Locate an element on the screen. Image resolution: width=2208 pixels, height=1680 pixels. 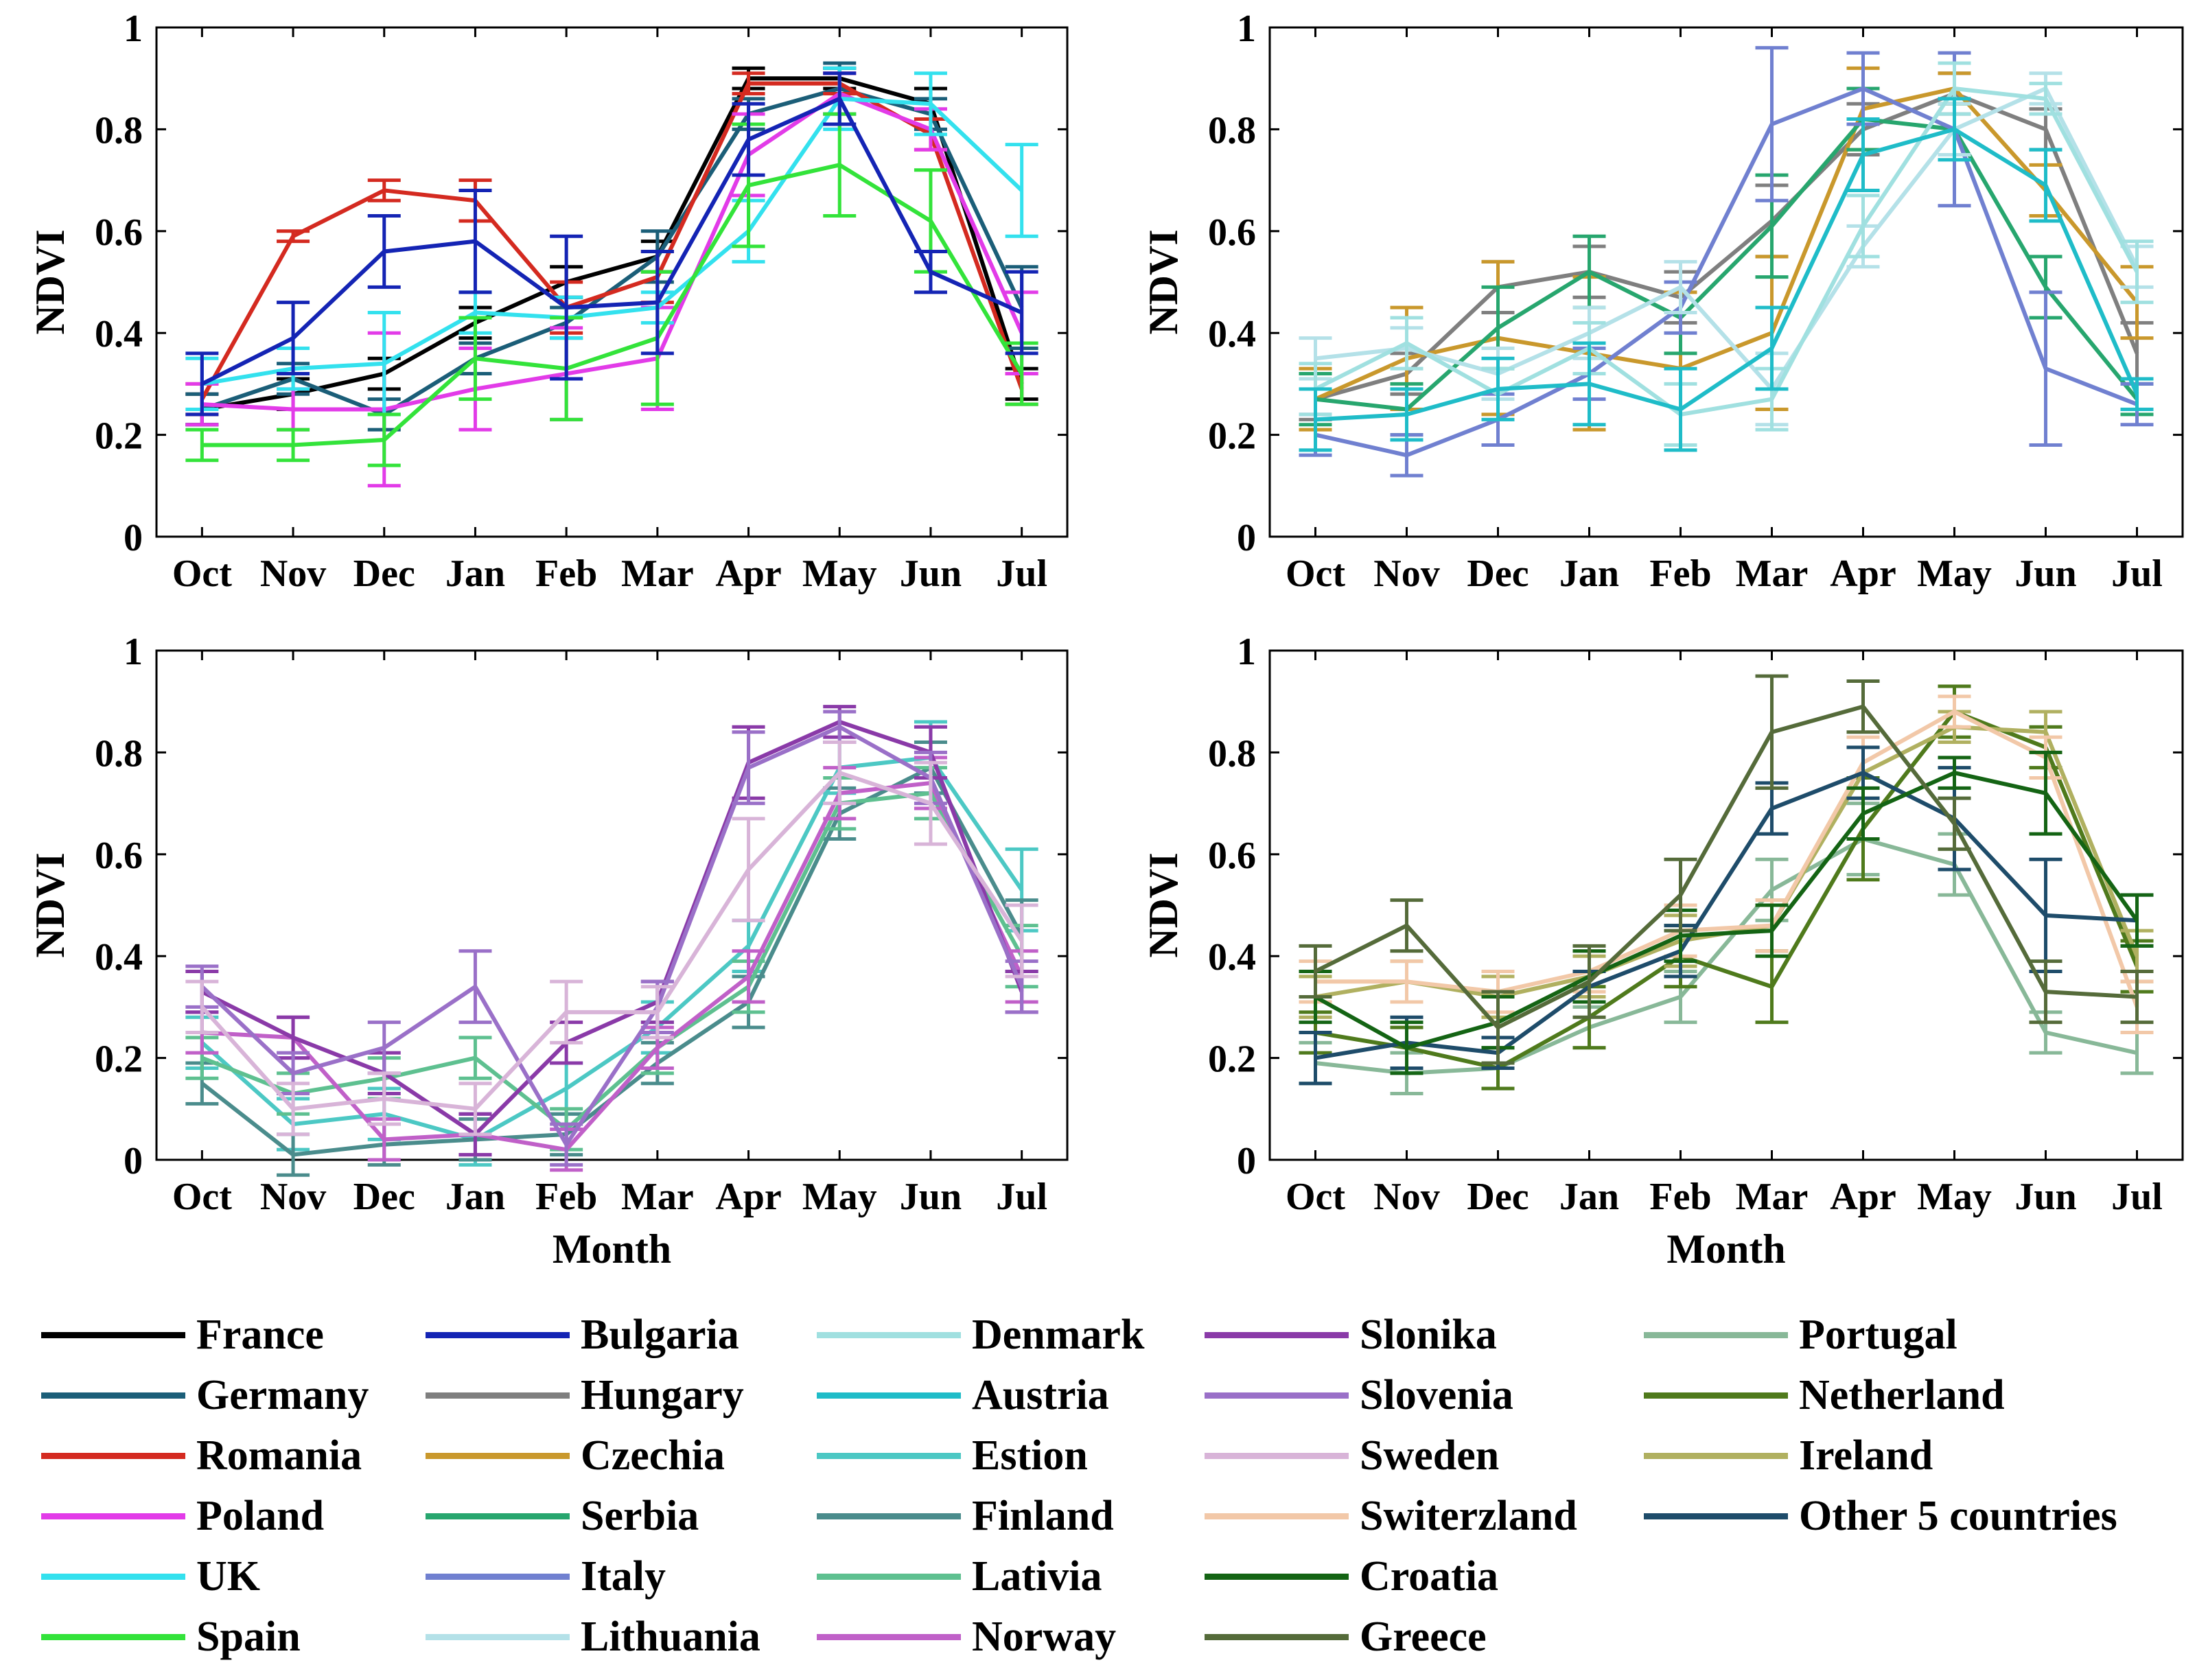
legend-label: Sweden is located at coordinates (1430, 1455).